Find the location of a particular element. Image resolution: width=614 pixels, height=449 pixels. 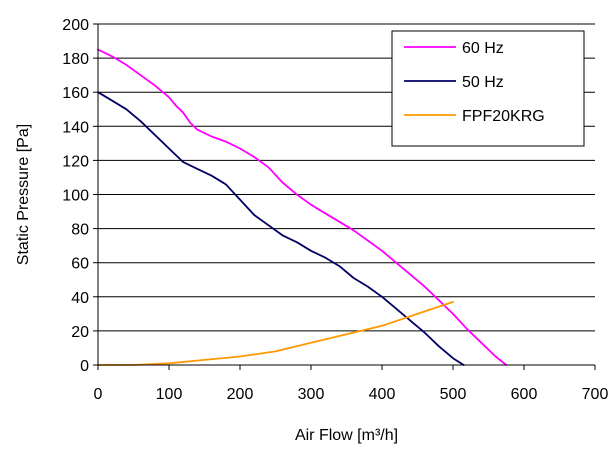

y-tick-label-80: 80 is located at coordinates (80, 230).